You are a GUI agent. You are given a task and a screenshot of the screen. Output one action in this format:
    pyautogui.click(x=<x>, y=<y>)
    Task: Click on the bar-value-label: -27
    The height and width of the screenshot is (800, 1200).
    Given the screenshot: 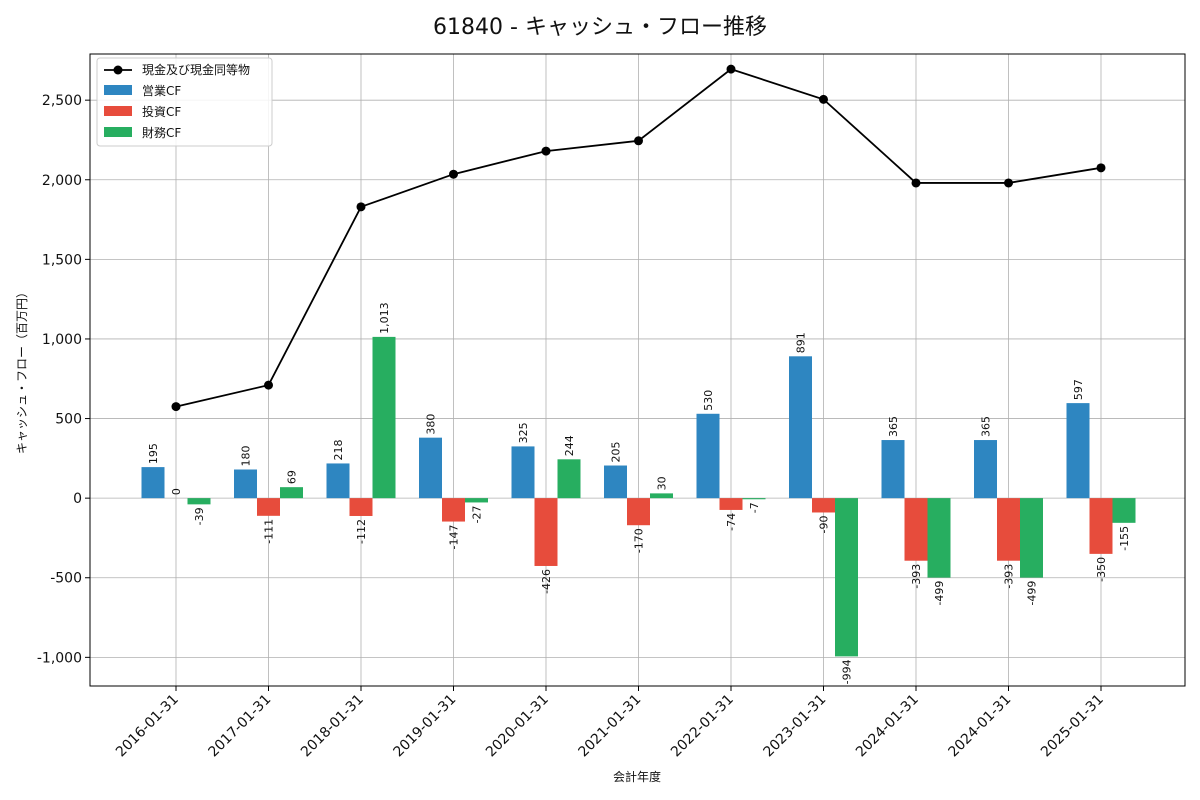 What is the action you would take?
    pyautogui.click(x=477, y=514)
    